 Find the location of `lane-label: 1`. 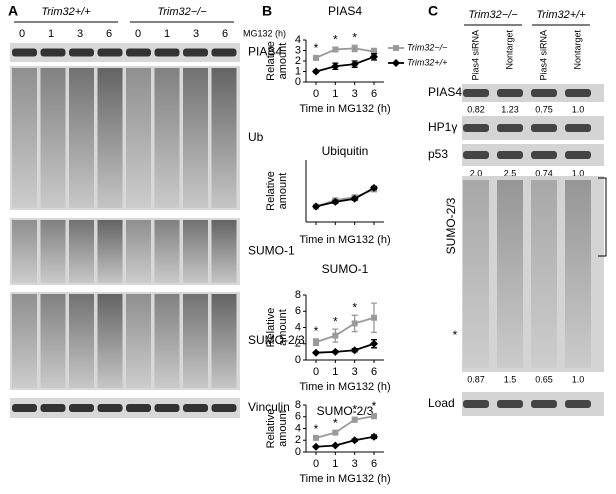

lane-label: 1 is located at coordinates (51, 34).